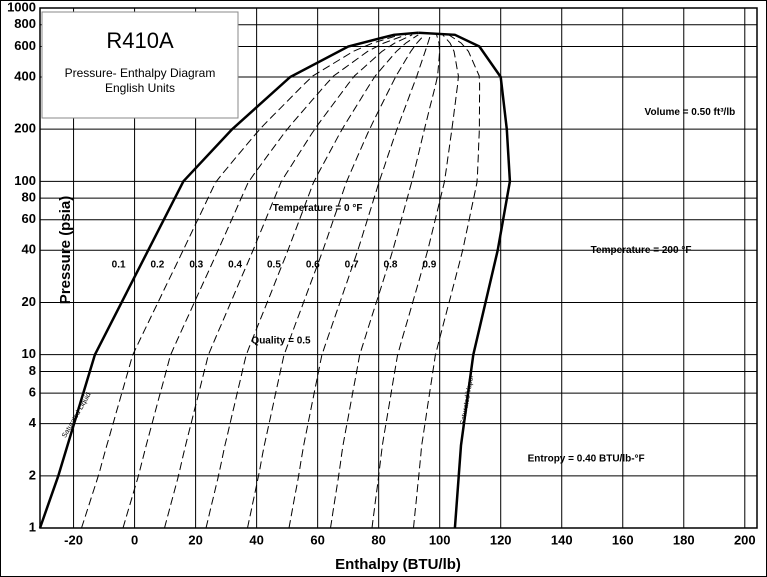  I want to click on x-tick-label: 20, so click(195, 539).